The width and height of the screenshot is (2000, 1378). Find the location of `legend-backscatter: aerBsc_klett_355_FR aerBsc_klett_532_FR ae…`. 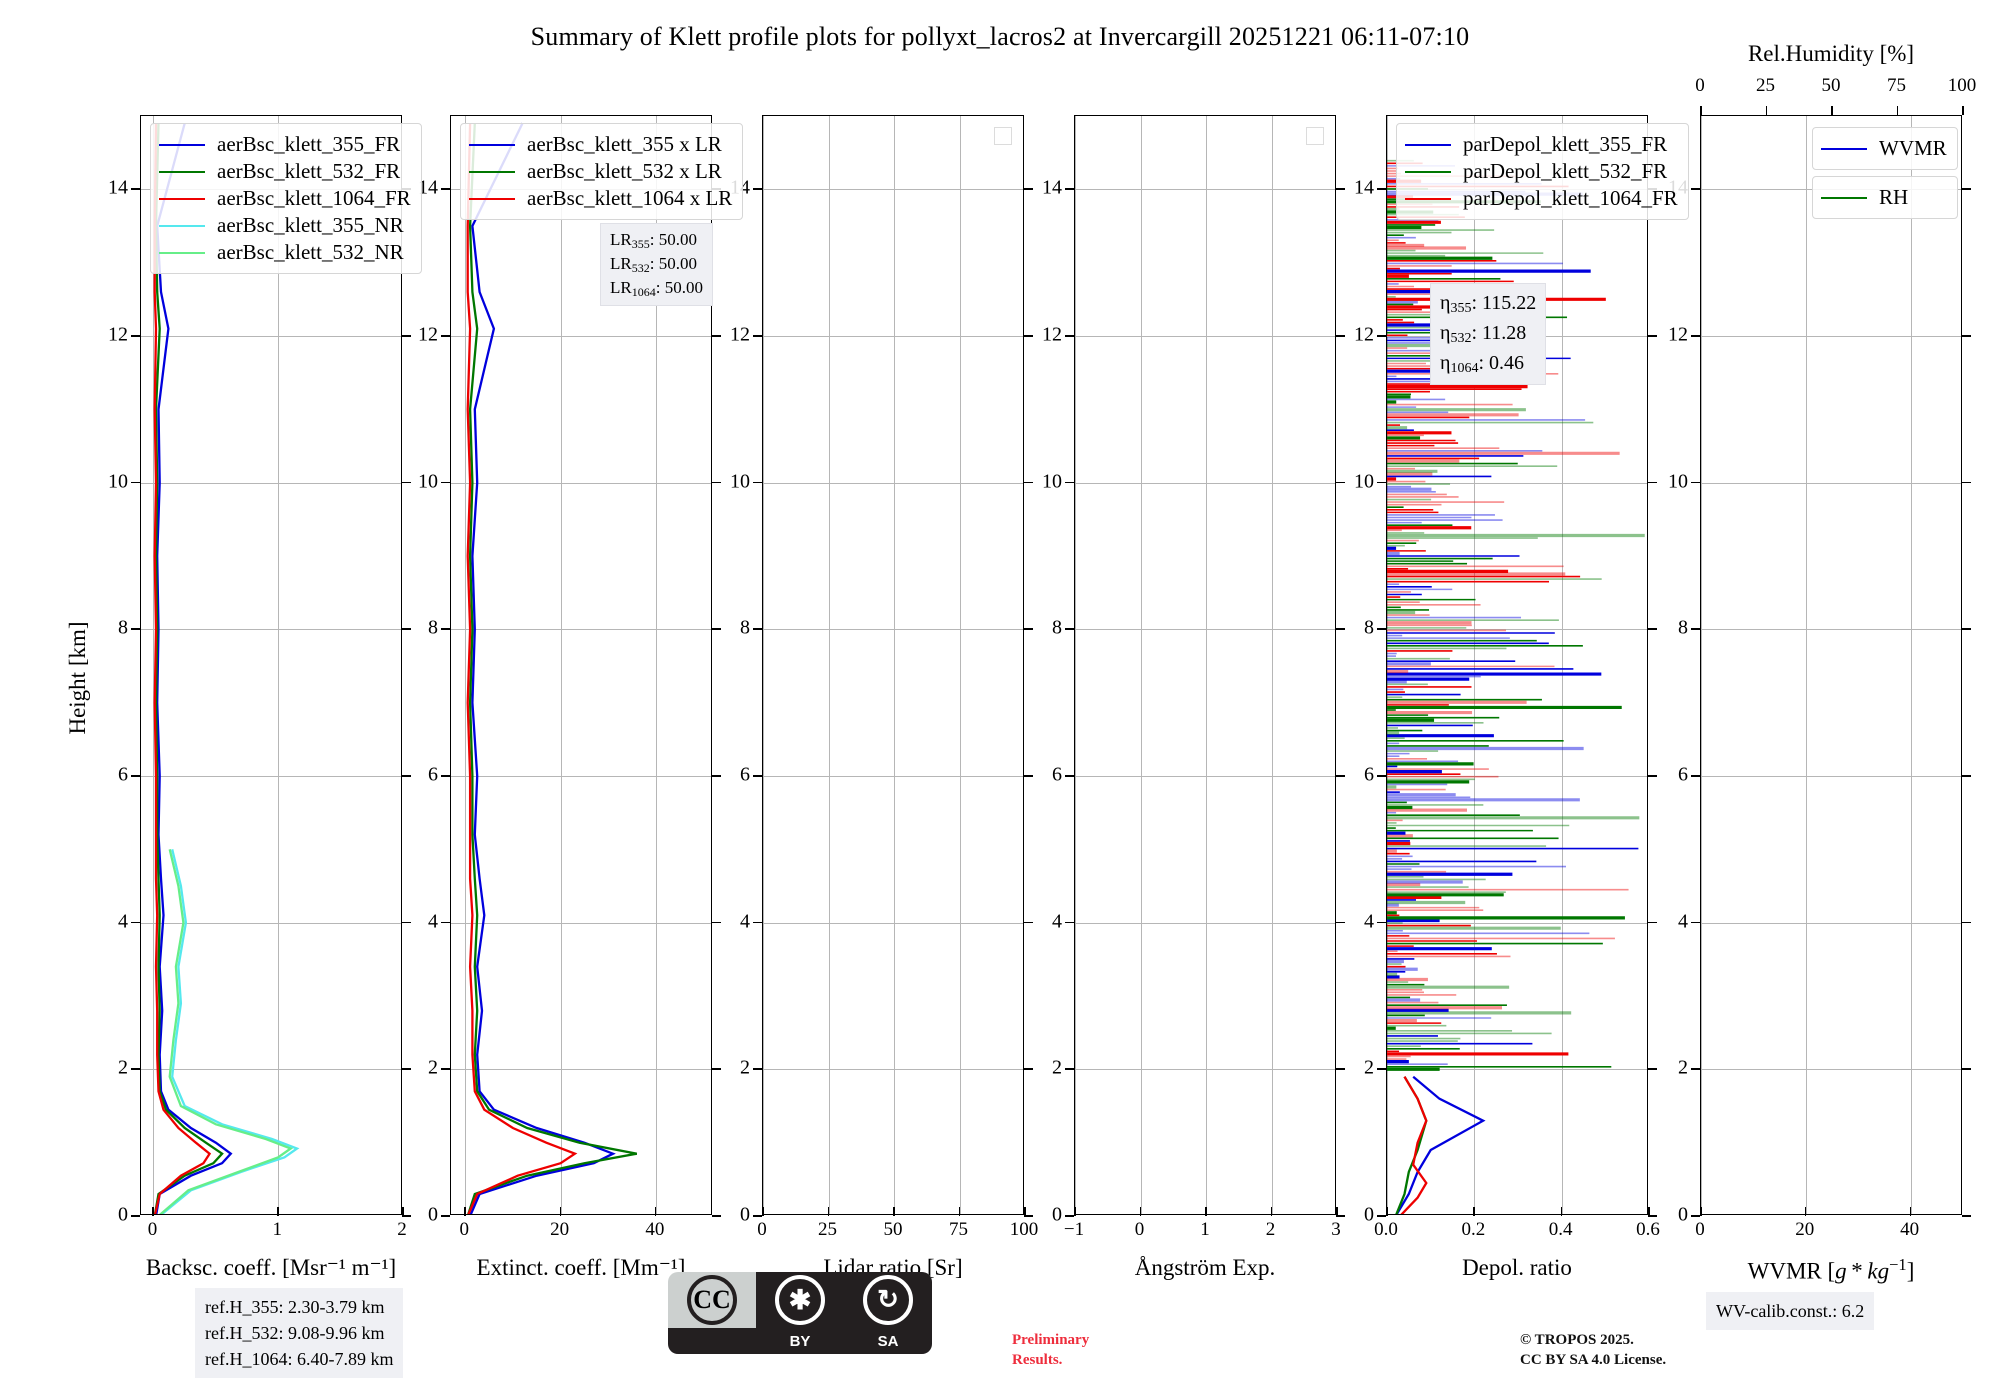

legend-backscatter: aerBsc_klett_355_FR aerBsc_klett_532_FR ae… is located at coordinates (286, 198).